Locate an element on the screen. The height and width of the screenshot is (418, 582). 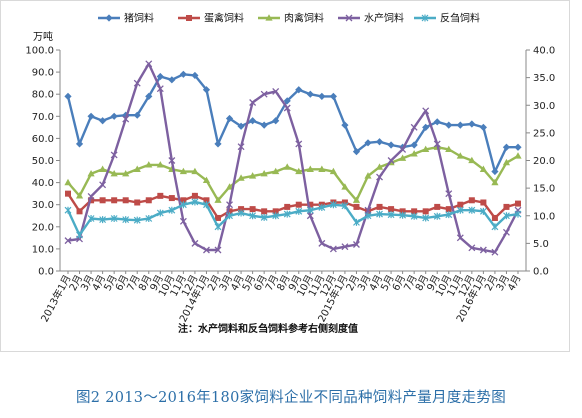
legend-item: 反刍饲料 is located at coordinates (447, 18).